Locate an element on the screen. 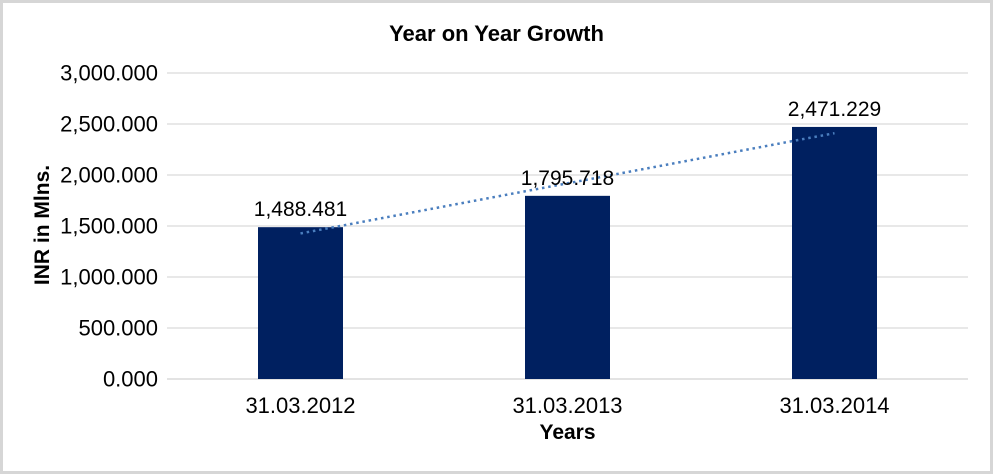  y-tick-label: 3,000.000 is located at coordinates (109, 73).